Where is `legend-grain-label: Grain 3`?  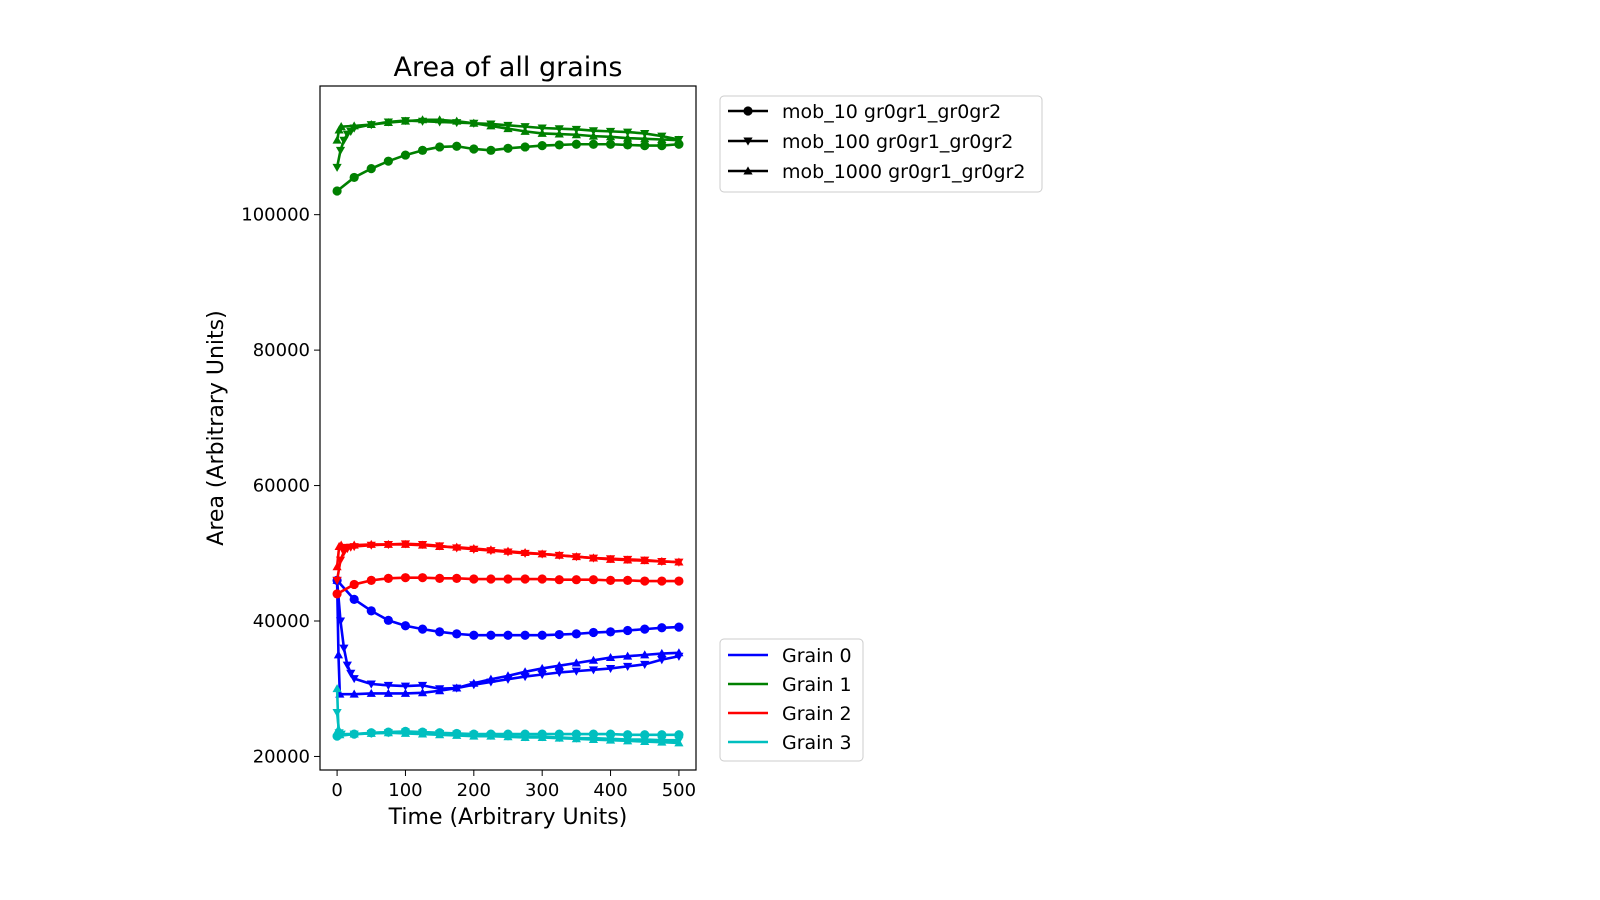 legend-grain-label: Grain 3 is located at coordinates (817, 743).